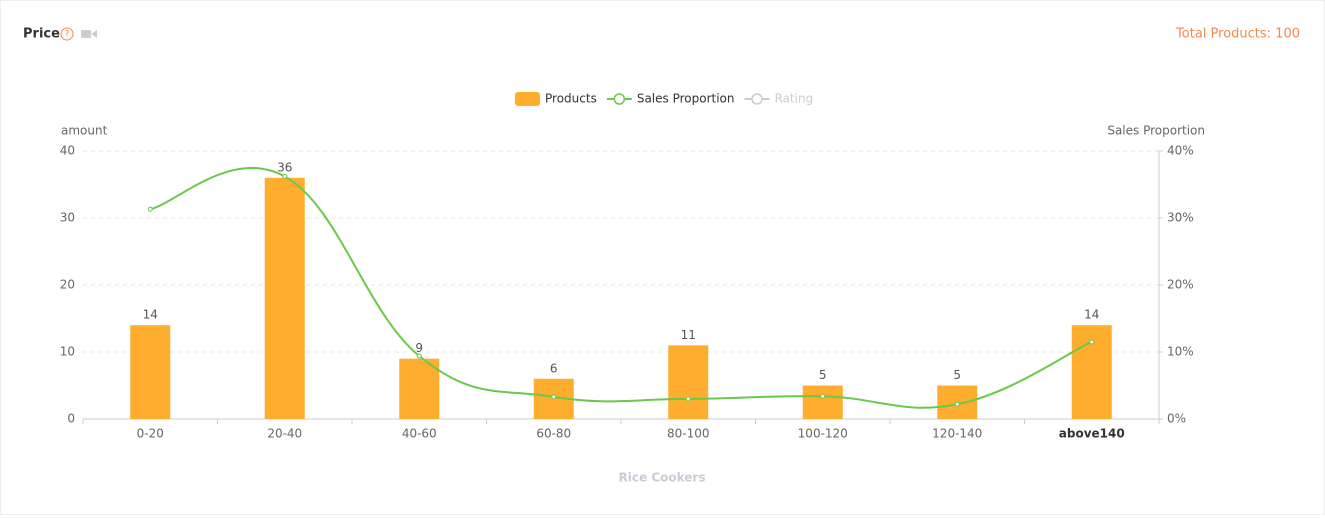 The image size is (1325, 518). Describe the element at coordinates (41, 34) in the screenshot. I see `panel-title: Price` at that location.